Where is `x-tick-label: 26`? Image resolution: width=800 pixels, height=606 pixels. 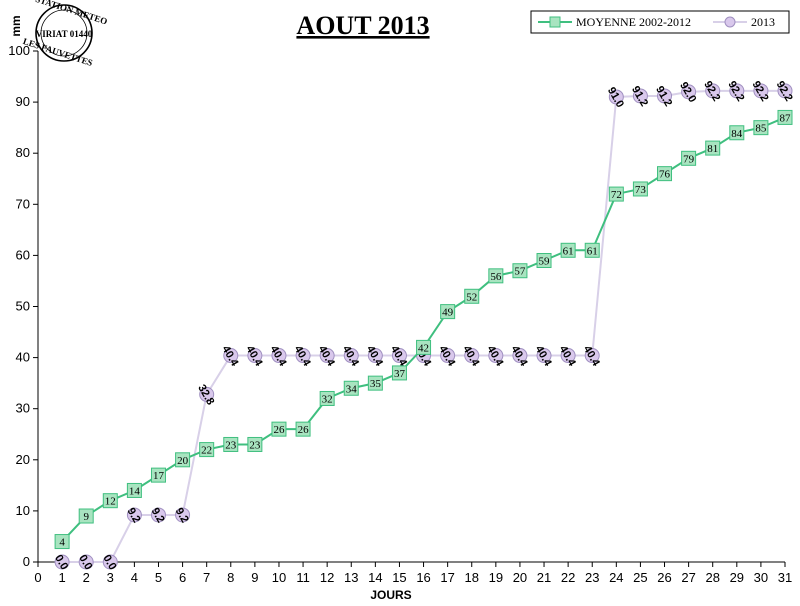 x-tick-label: 26 is located at coordinates (664, 577).